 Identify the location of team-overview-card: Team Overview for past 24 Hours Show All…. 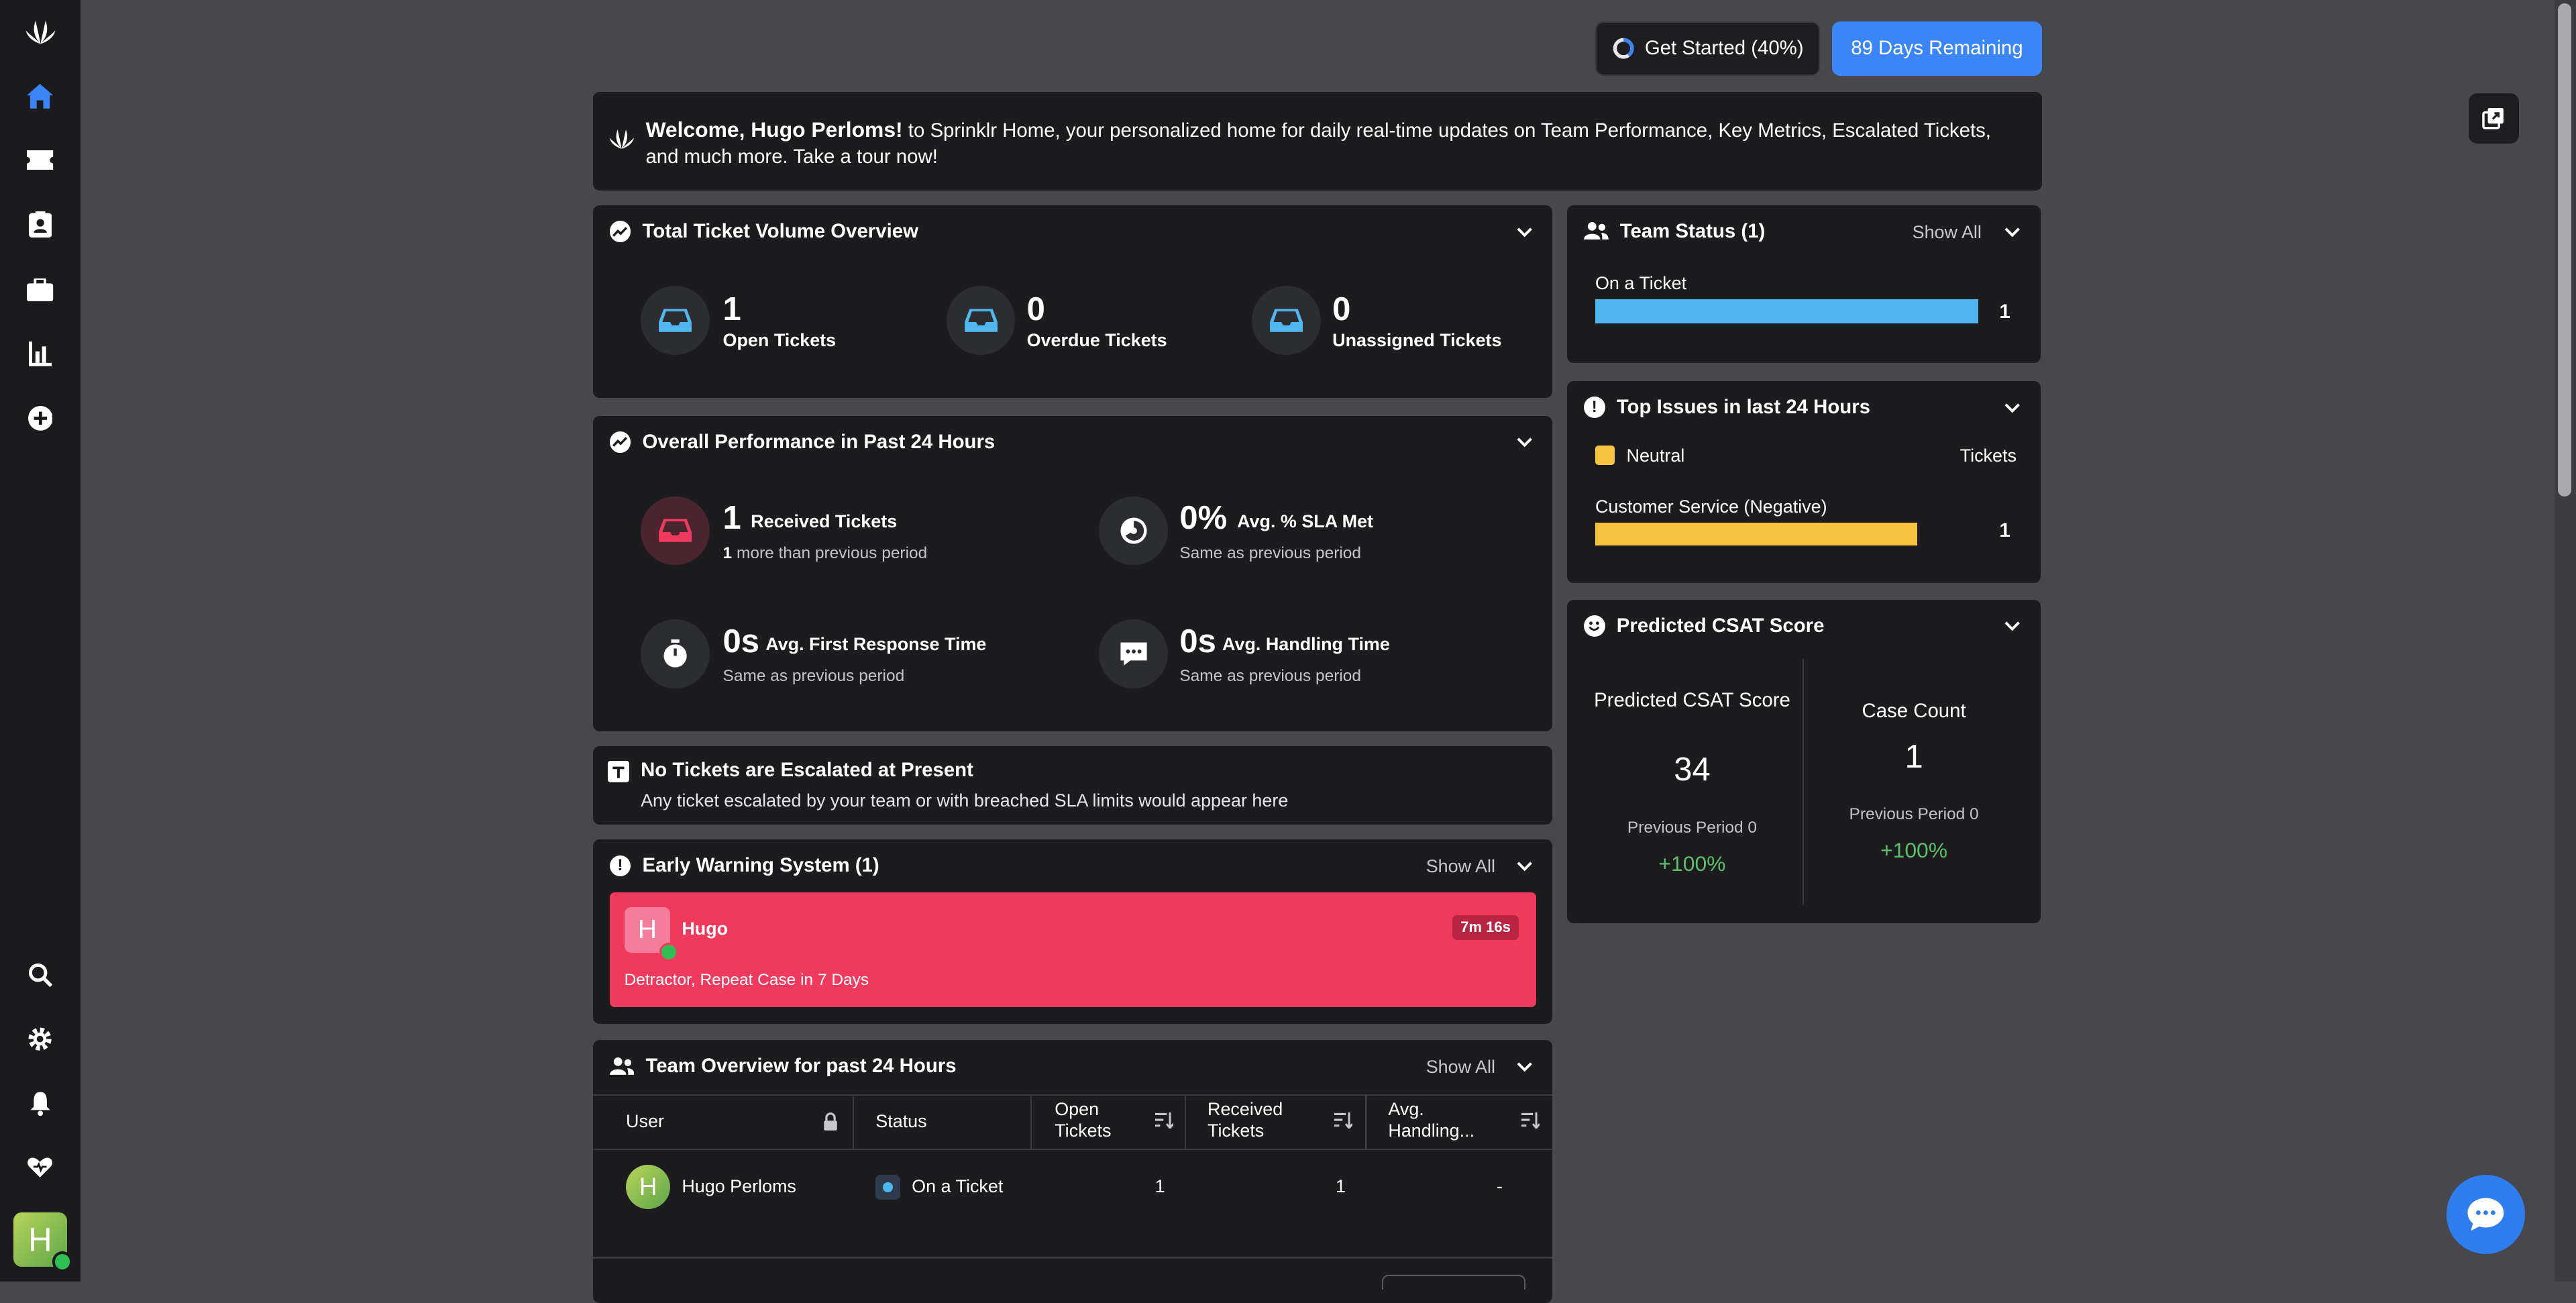
(1073, 1171).